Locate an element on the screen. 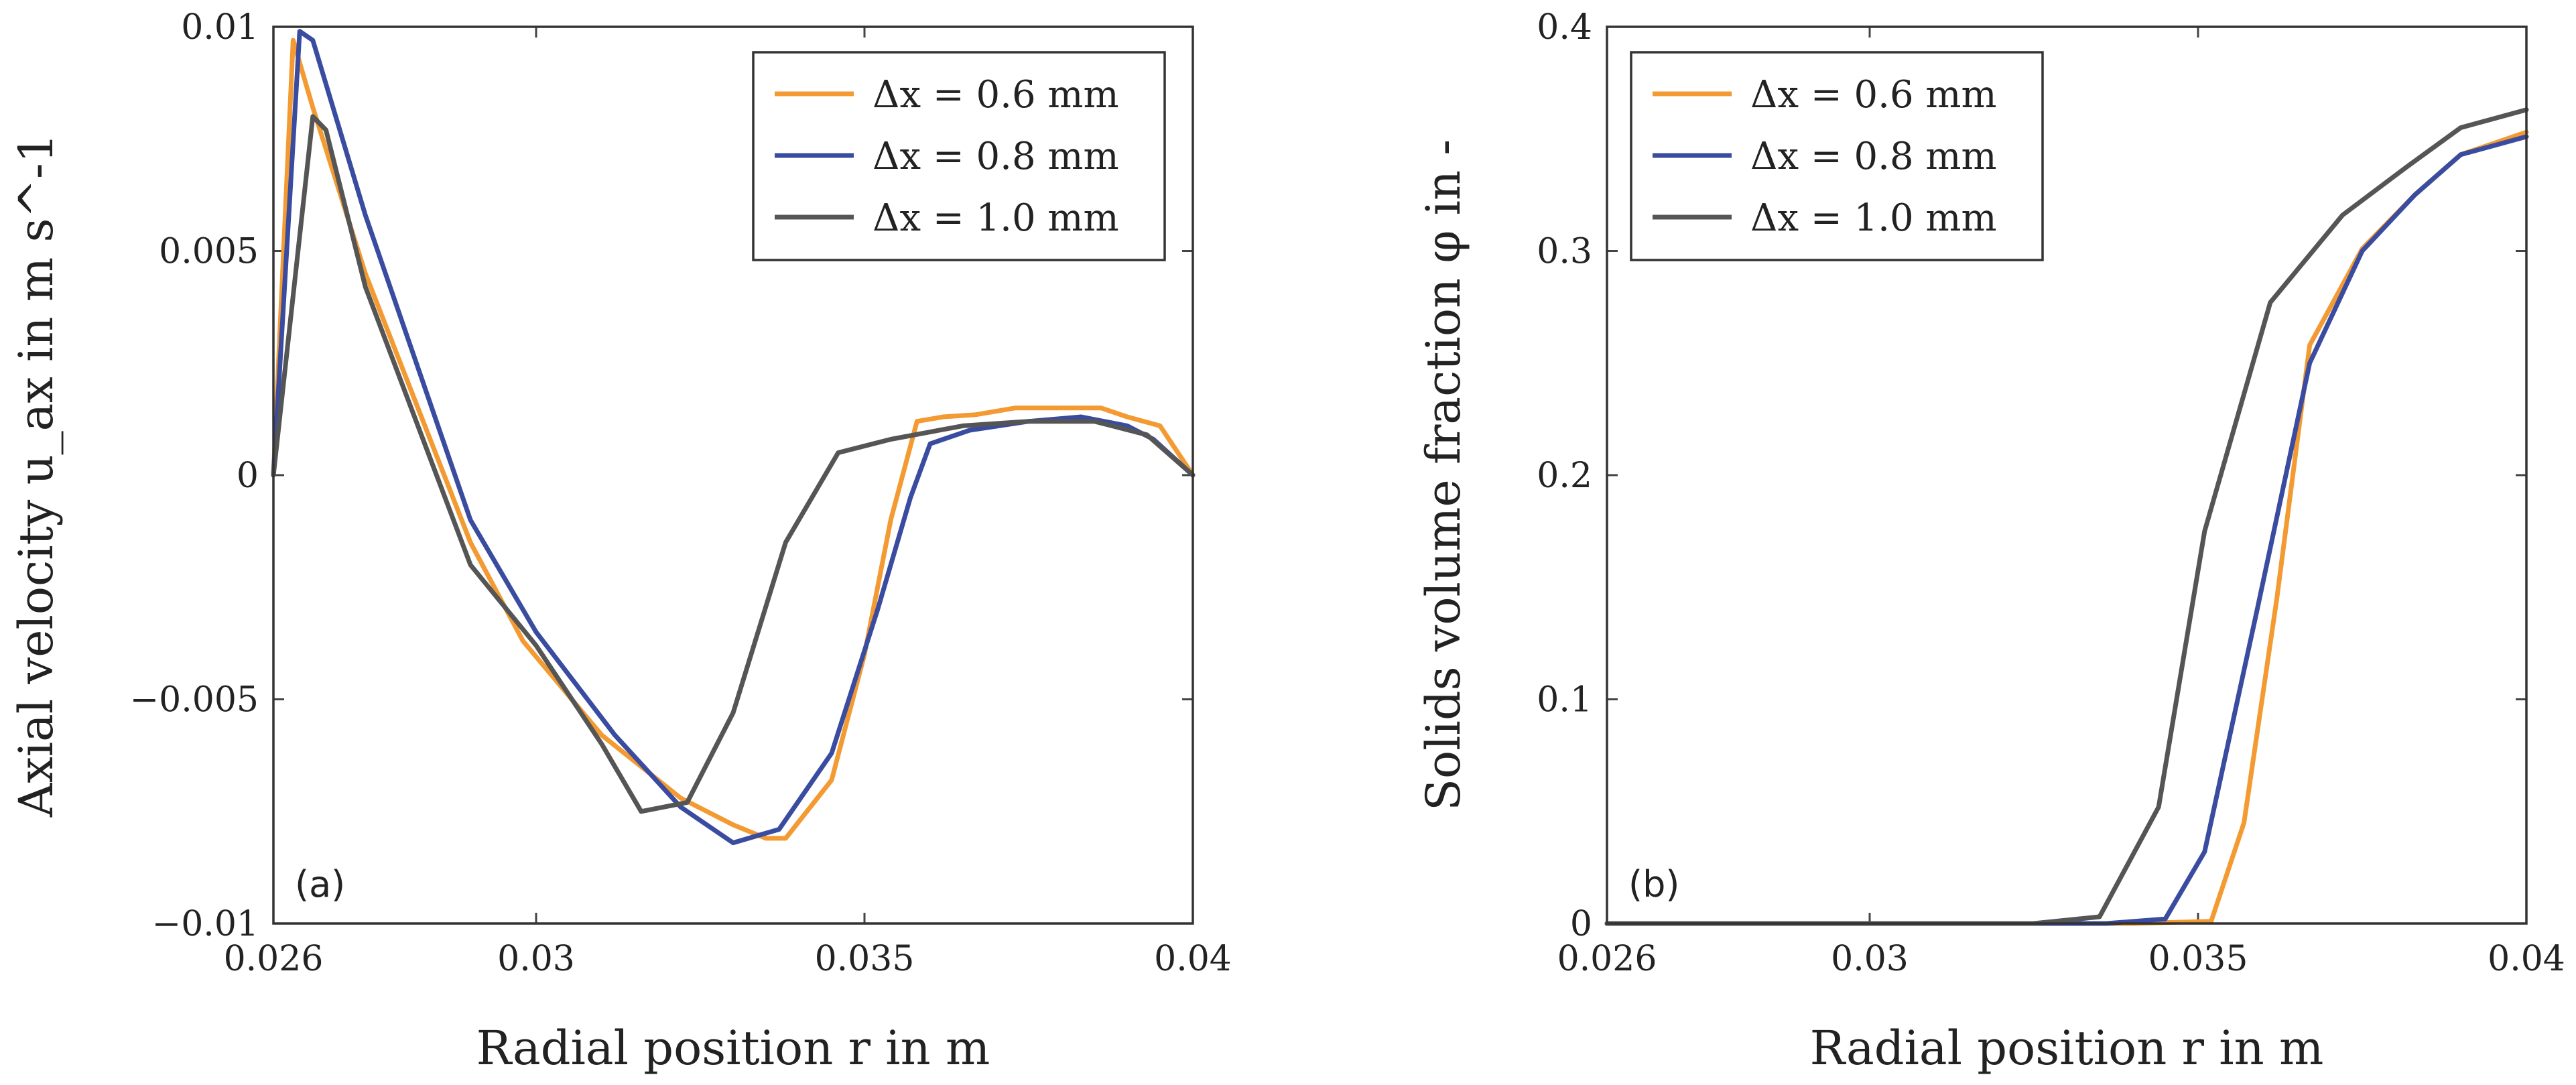  y-tick-label: −0.01 is located at coordinates (205, 924).